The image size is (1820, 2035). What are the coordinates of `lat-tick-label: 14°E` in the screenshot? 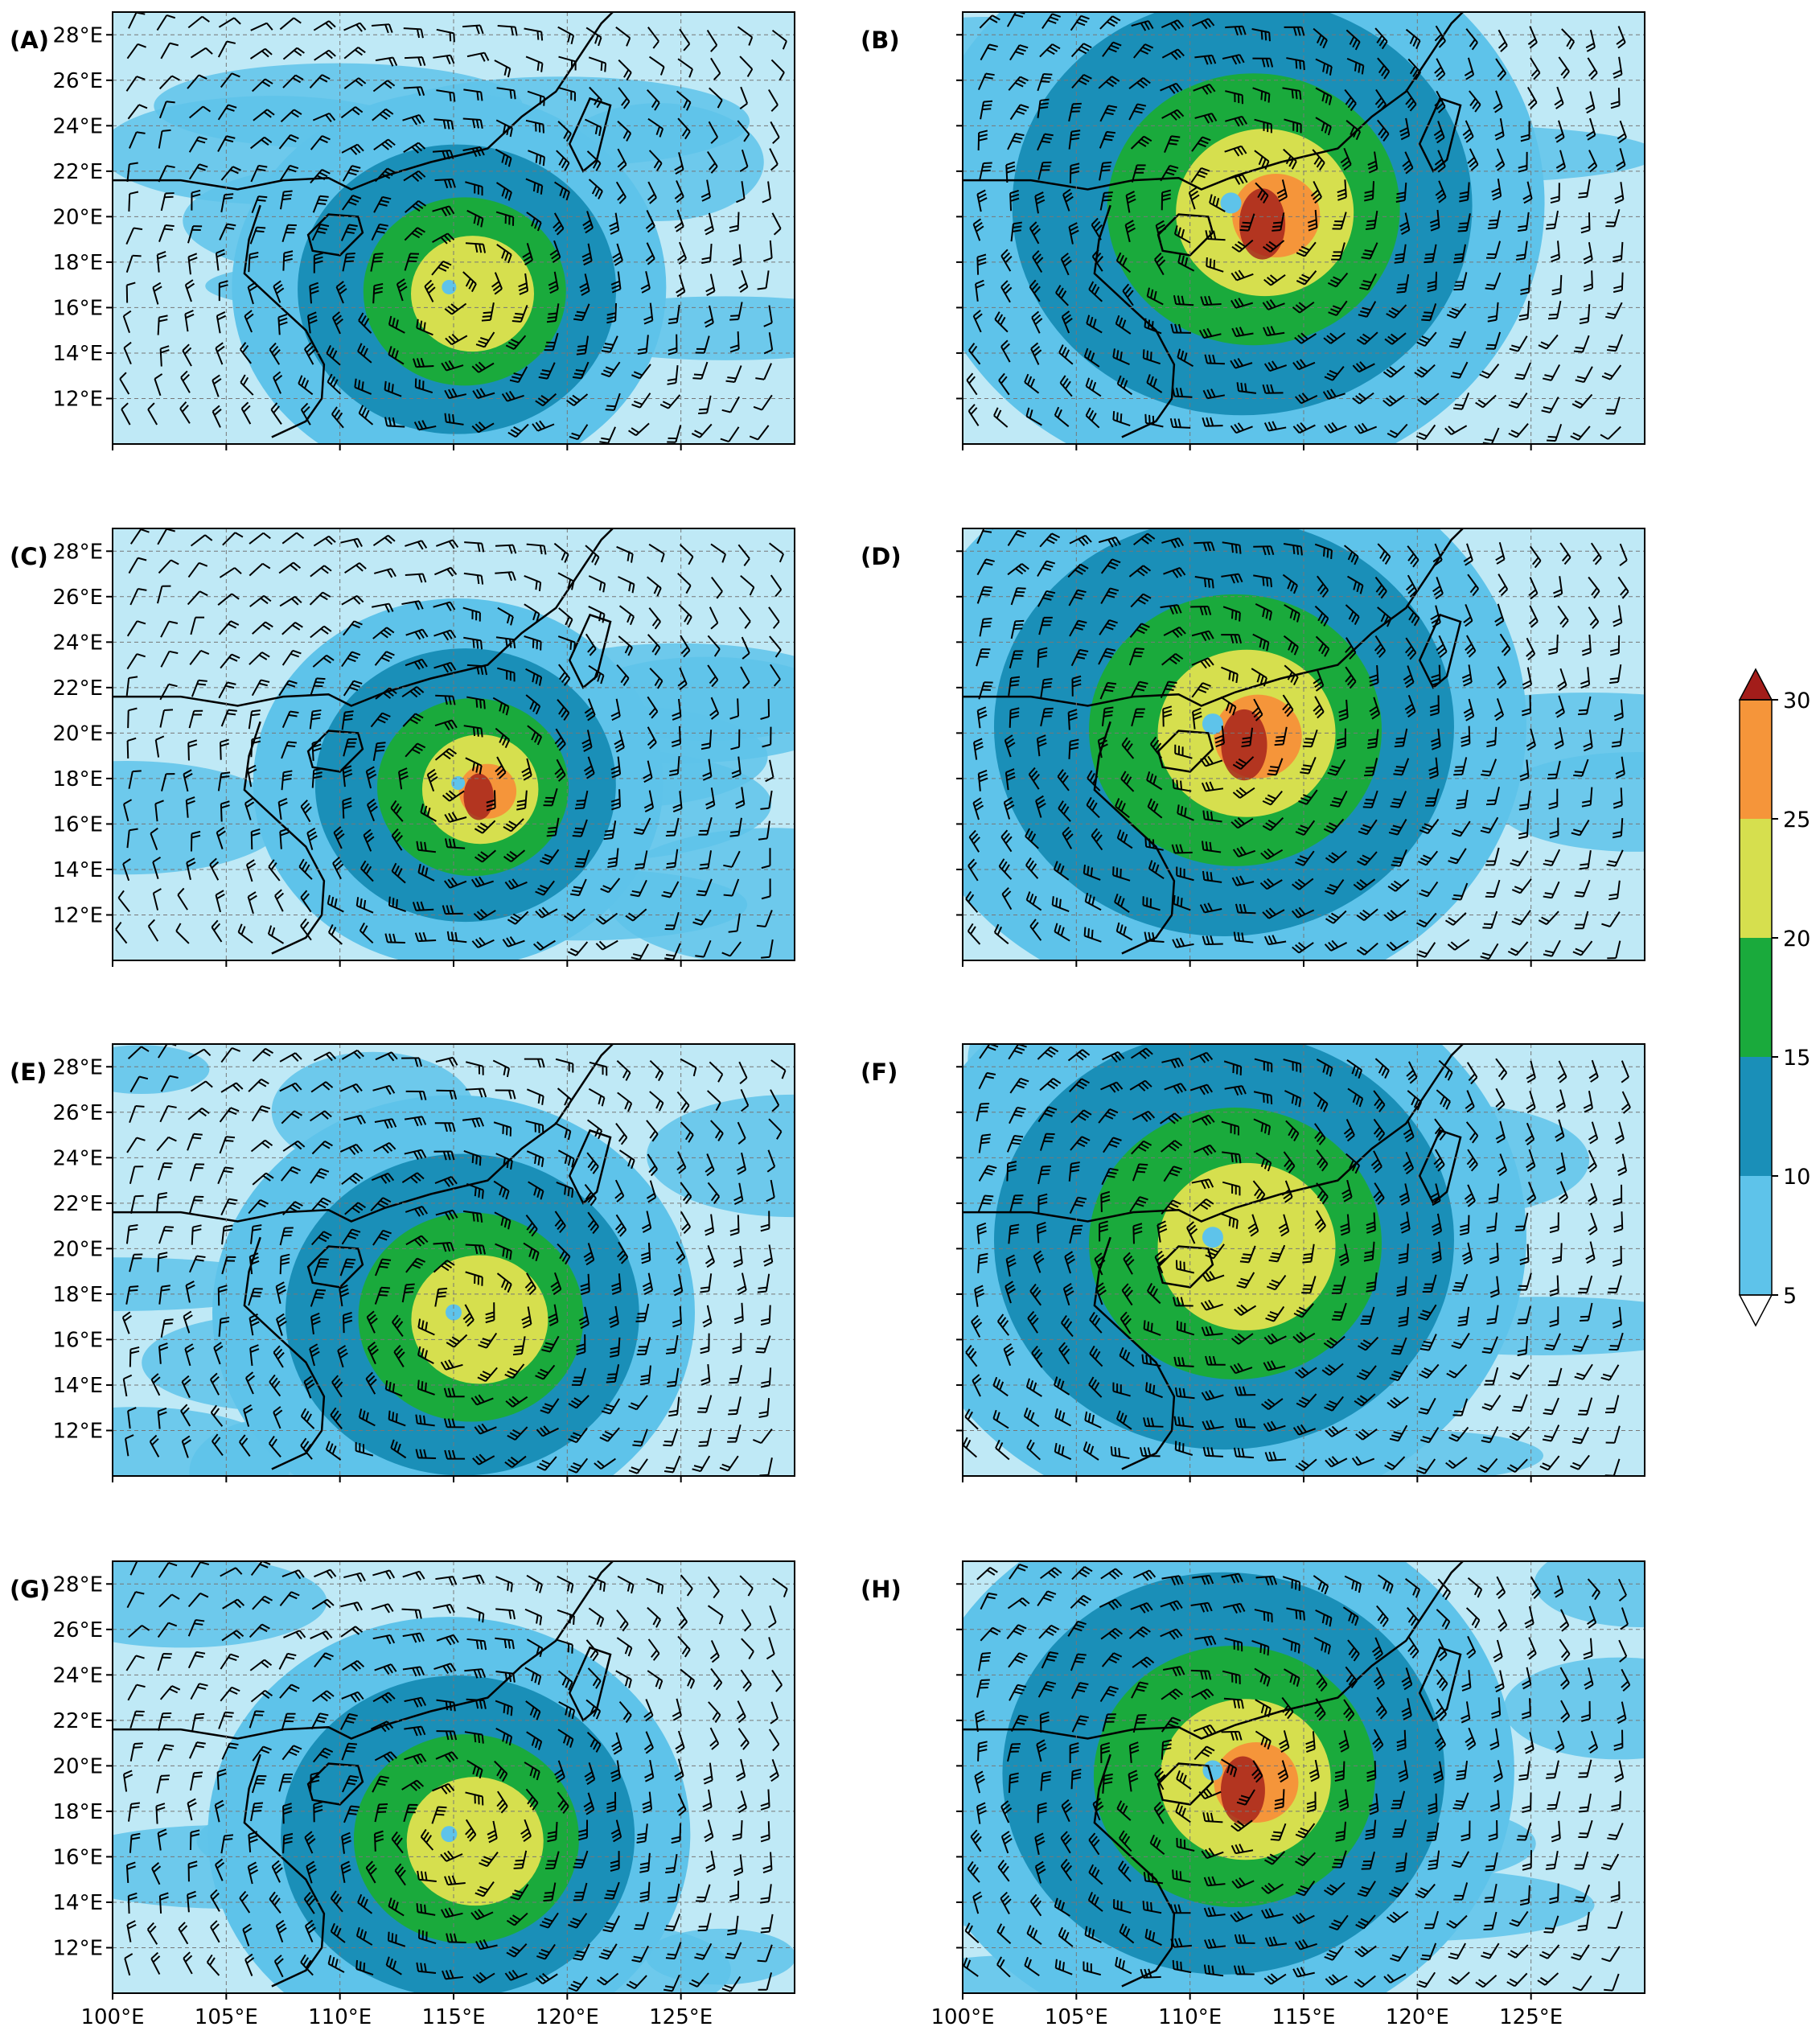 It's located at (77, 870).